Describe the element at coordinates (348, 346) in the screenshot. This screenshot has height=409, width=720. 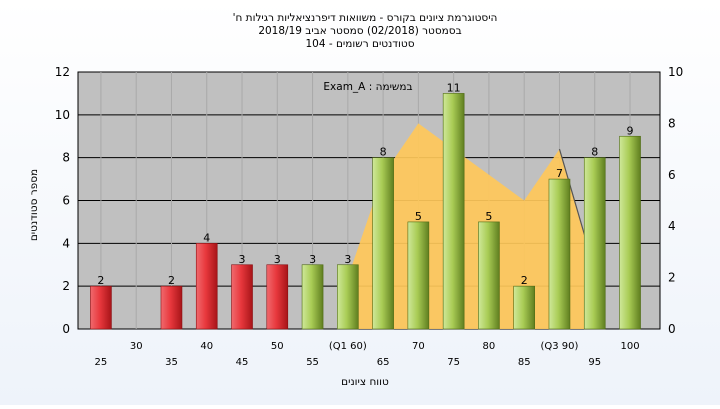
I see `x-tick-label: (Q1 60)` at that location.